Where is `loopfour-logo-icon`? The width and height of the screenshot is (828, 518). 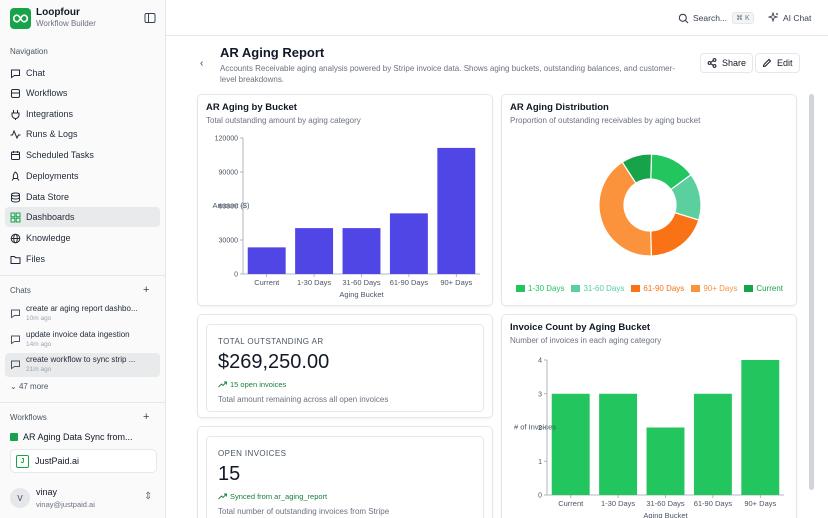
loopfour-logo-icon is located at coordinates (20, 18).